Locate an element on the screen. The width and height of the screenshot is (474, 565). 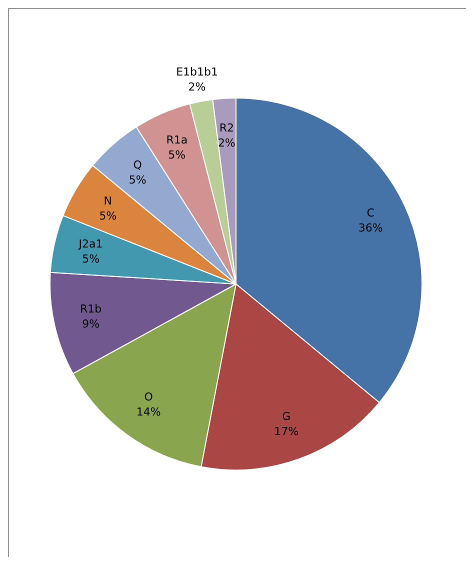
slice-label: O is located at coordinates (149, 397).